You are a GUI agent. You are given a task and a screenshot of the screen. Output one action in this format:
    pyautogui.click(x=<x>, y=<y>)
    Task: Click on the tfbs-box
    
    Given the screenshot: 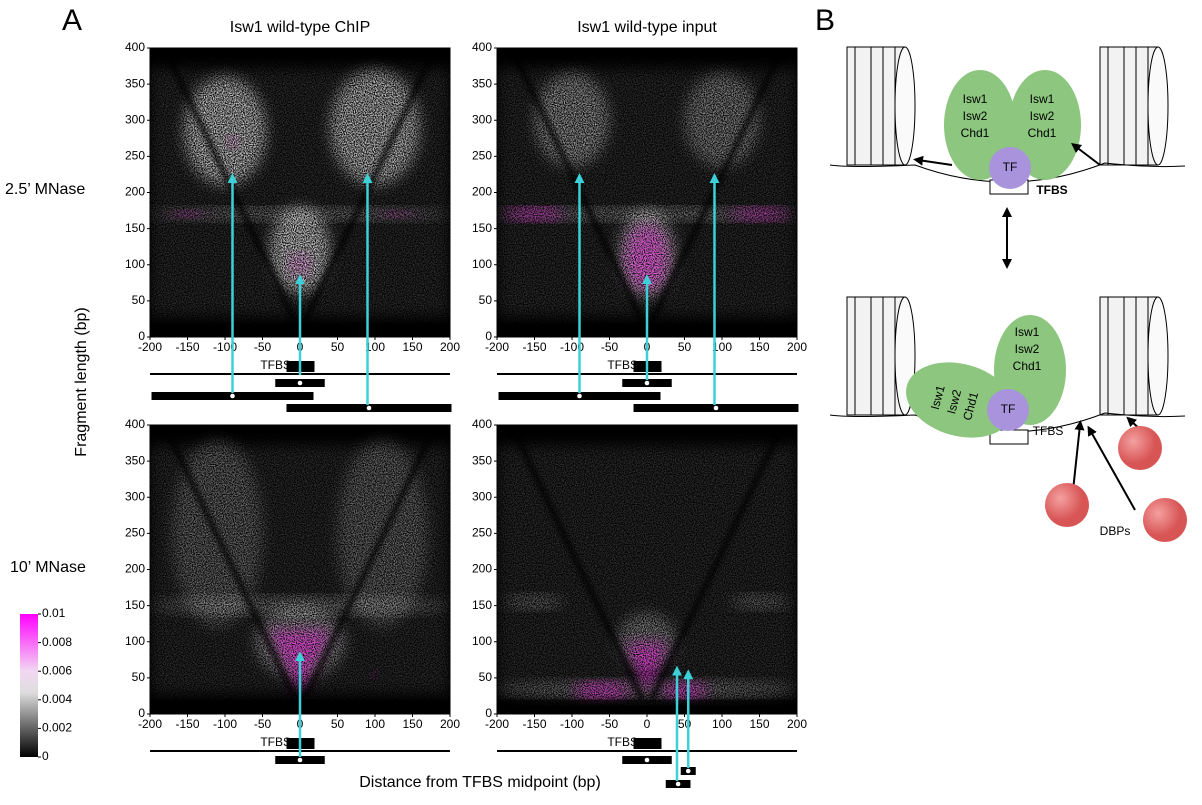 What is the action you would take?
    pyautogui.click(x=647, y=743)
    